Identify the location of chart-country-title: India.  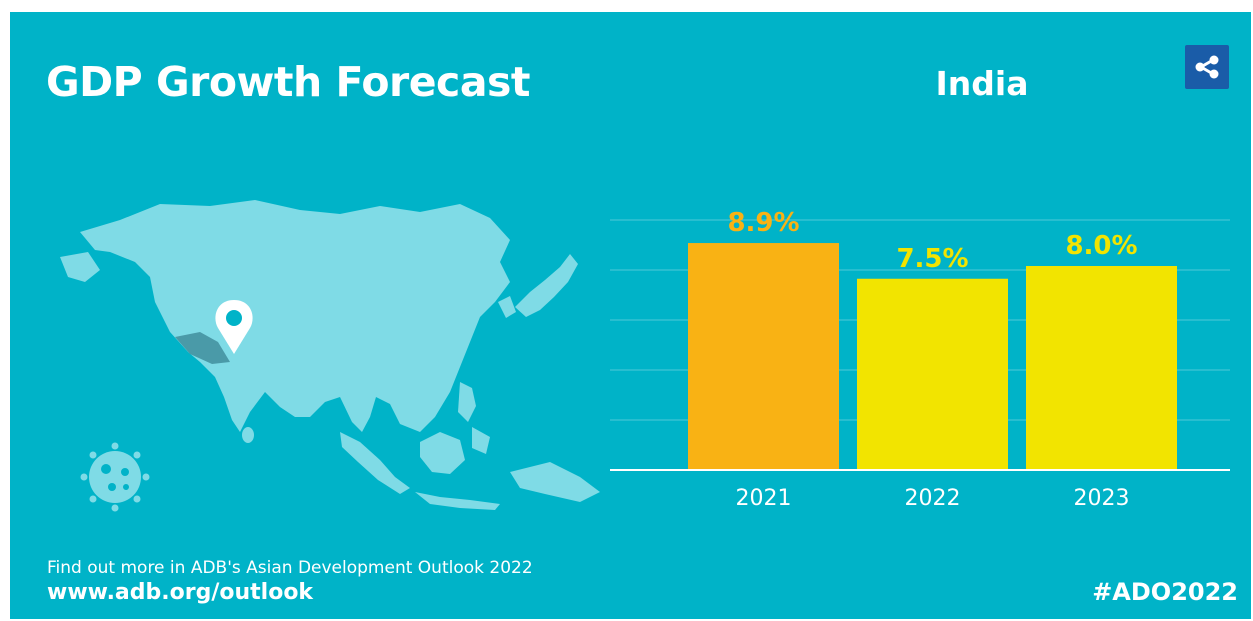
(982, 83).